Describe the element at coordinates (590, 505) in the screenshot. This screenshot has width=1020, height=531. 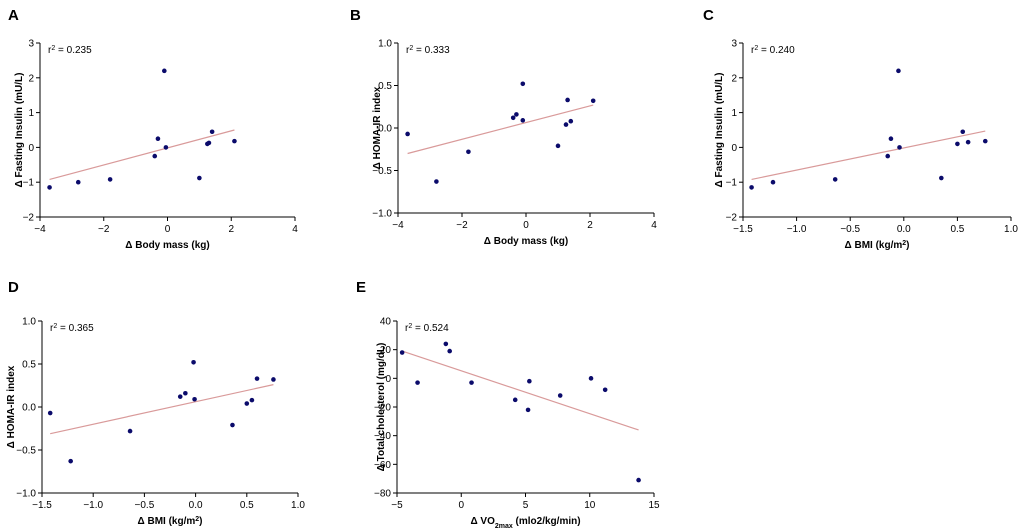
I see `x-tick-label: 10` at that location.